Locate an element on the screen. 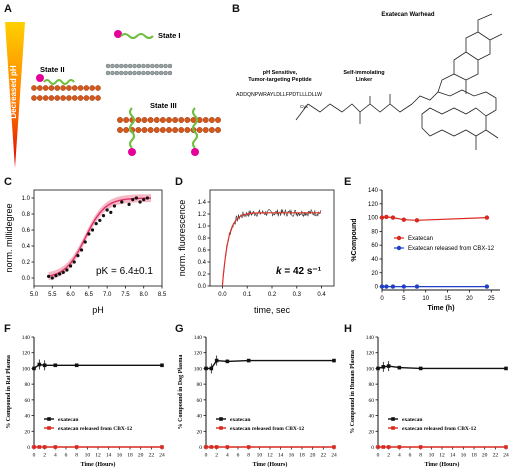  x-tick-label: 2 is located at coordinates (44, 456).